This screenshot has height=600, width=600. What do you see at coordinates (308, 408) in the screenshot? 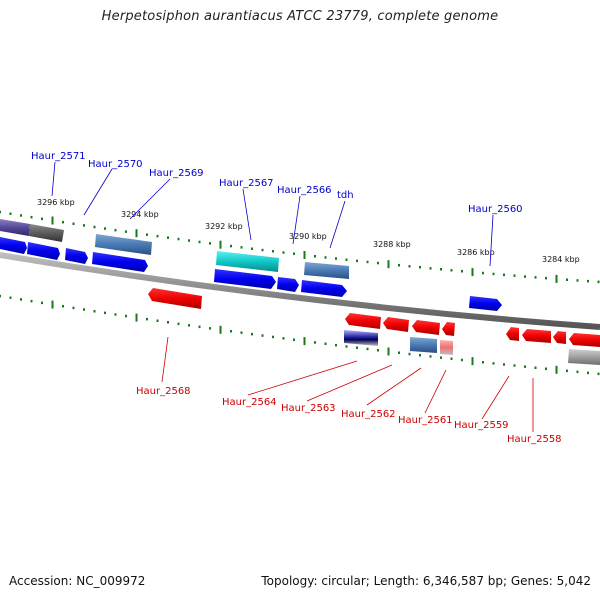
I see `gene-label: Haur_2563` at bounding box center [308, 408].